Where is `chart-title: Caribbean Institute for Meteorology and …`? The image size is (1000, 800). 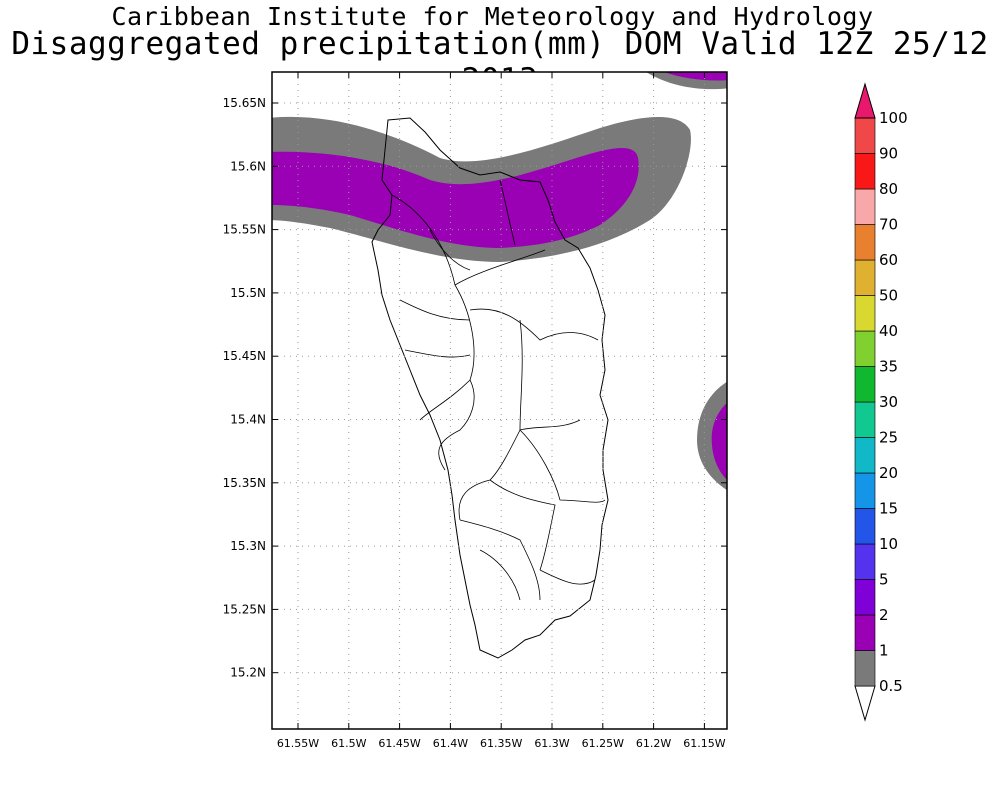
chart-title: Caribbean Institute for Meteorology and … is located at coordinates (492, 16).